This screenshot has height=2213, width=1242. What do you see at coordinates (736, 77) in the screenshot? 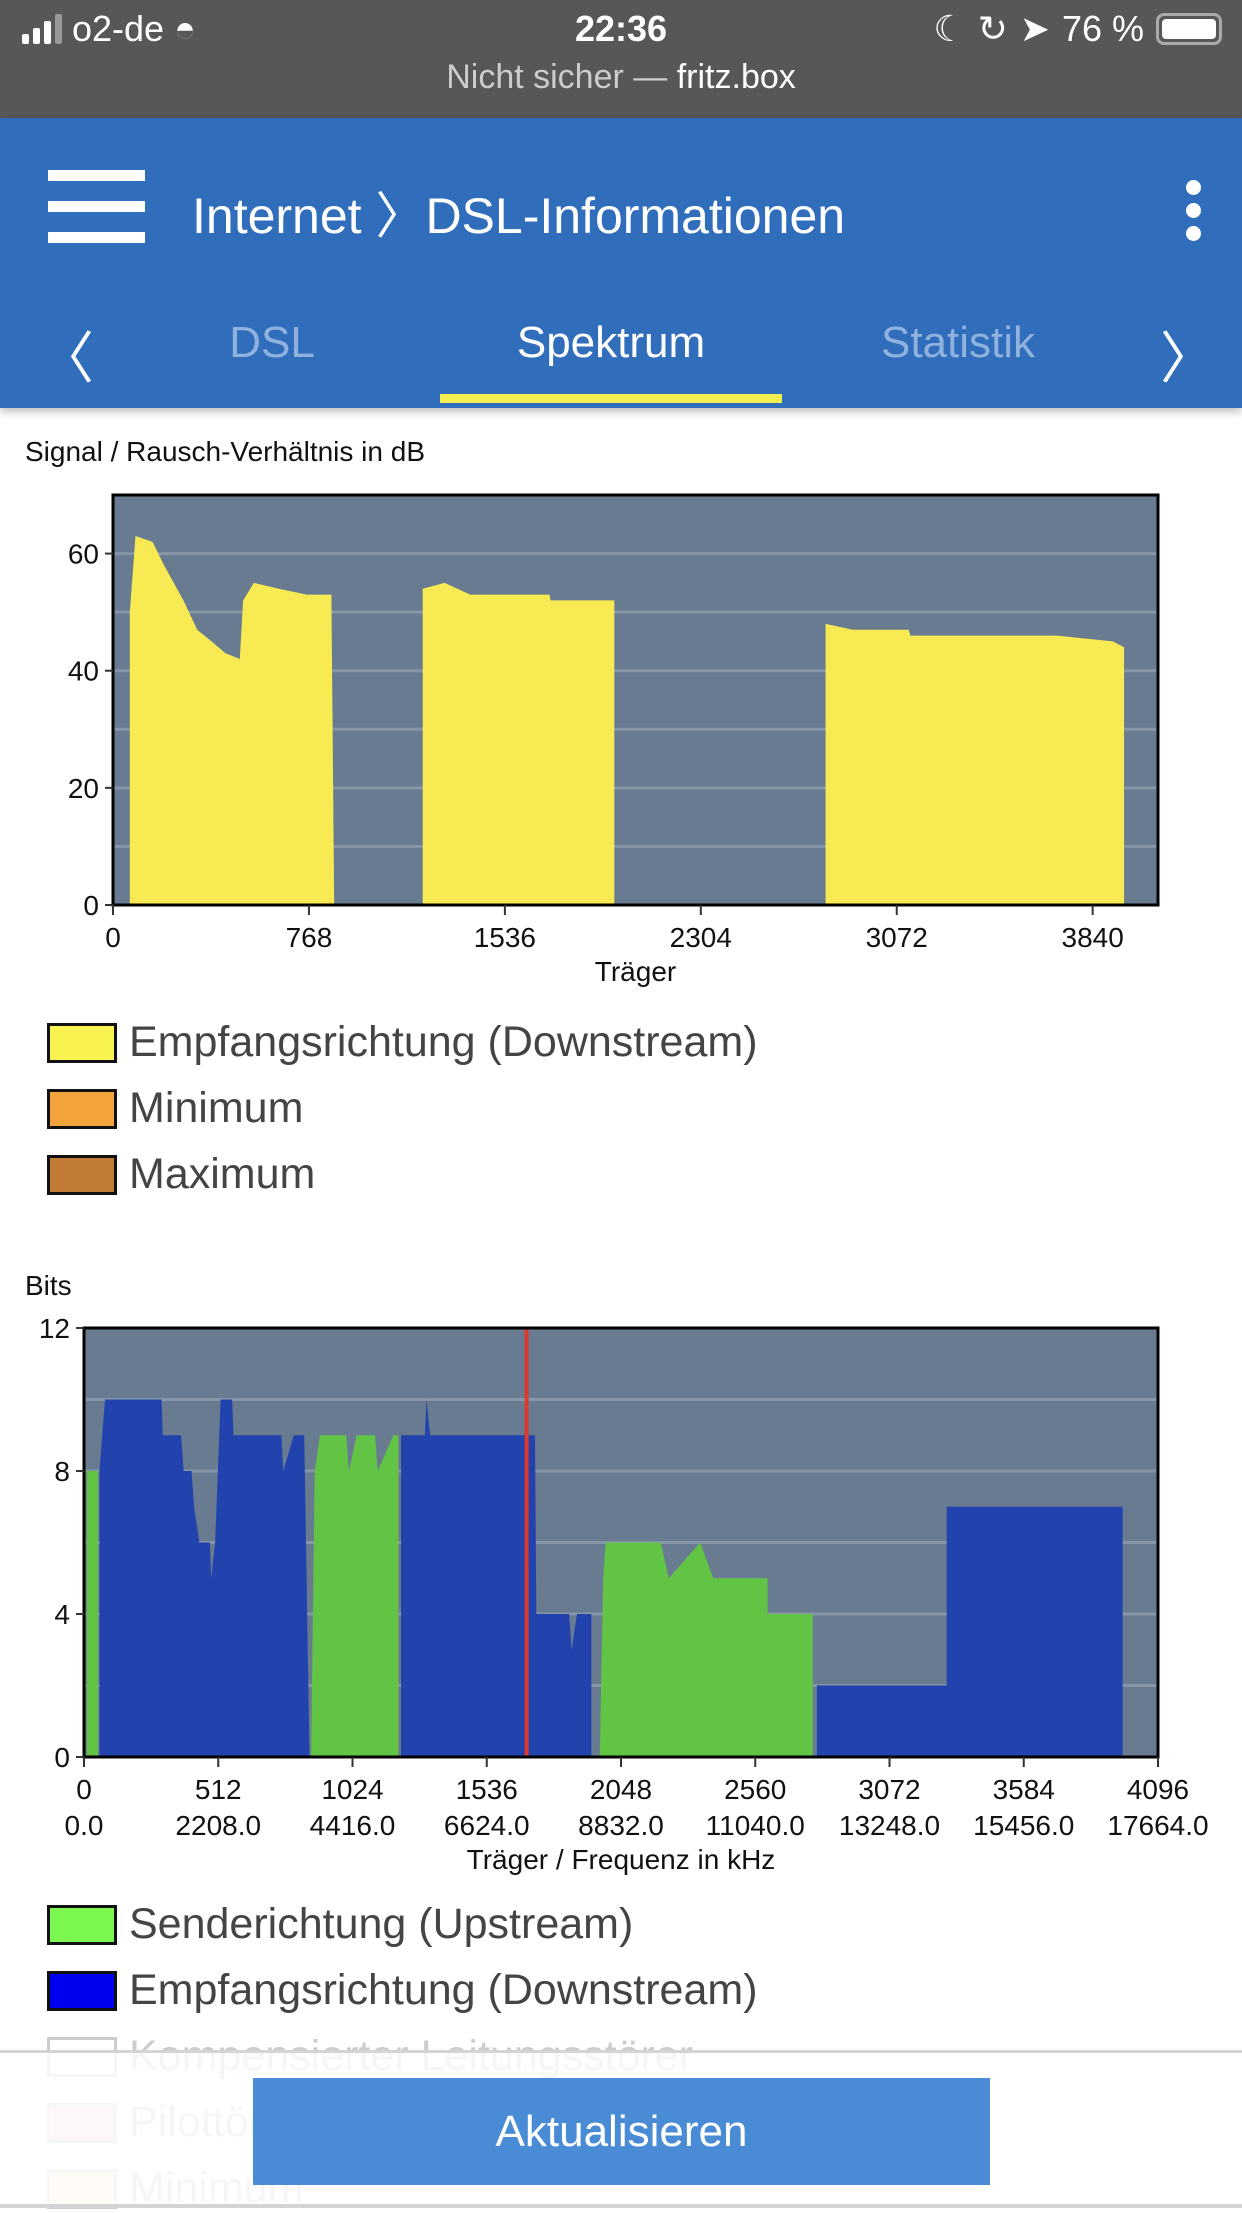
I see `url-host: fritz.box` at bounding box center [736, 77].